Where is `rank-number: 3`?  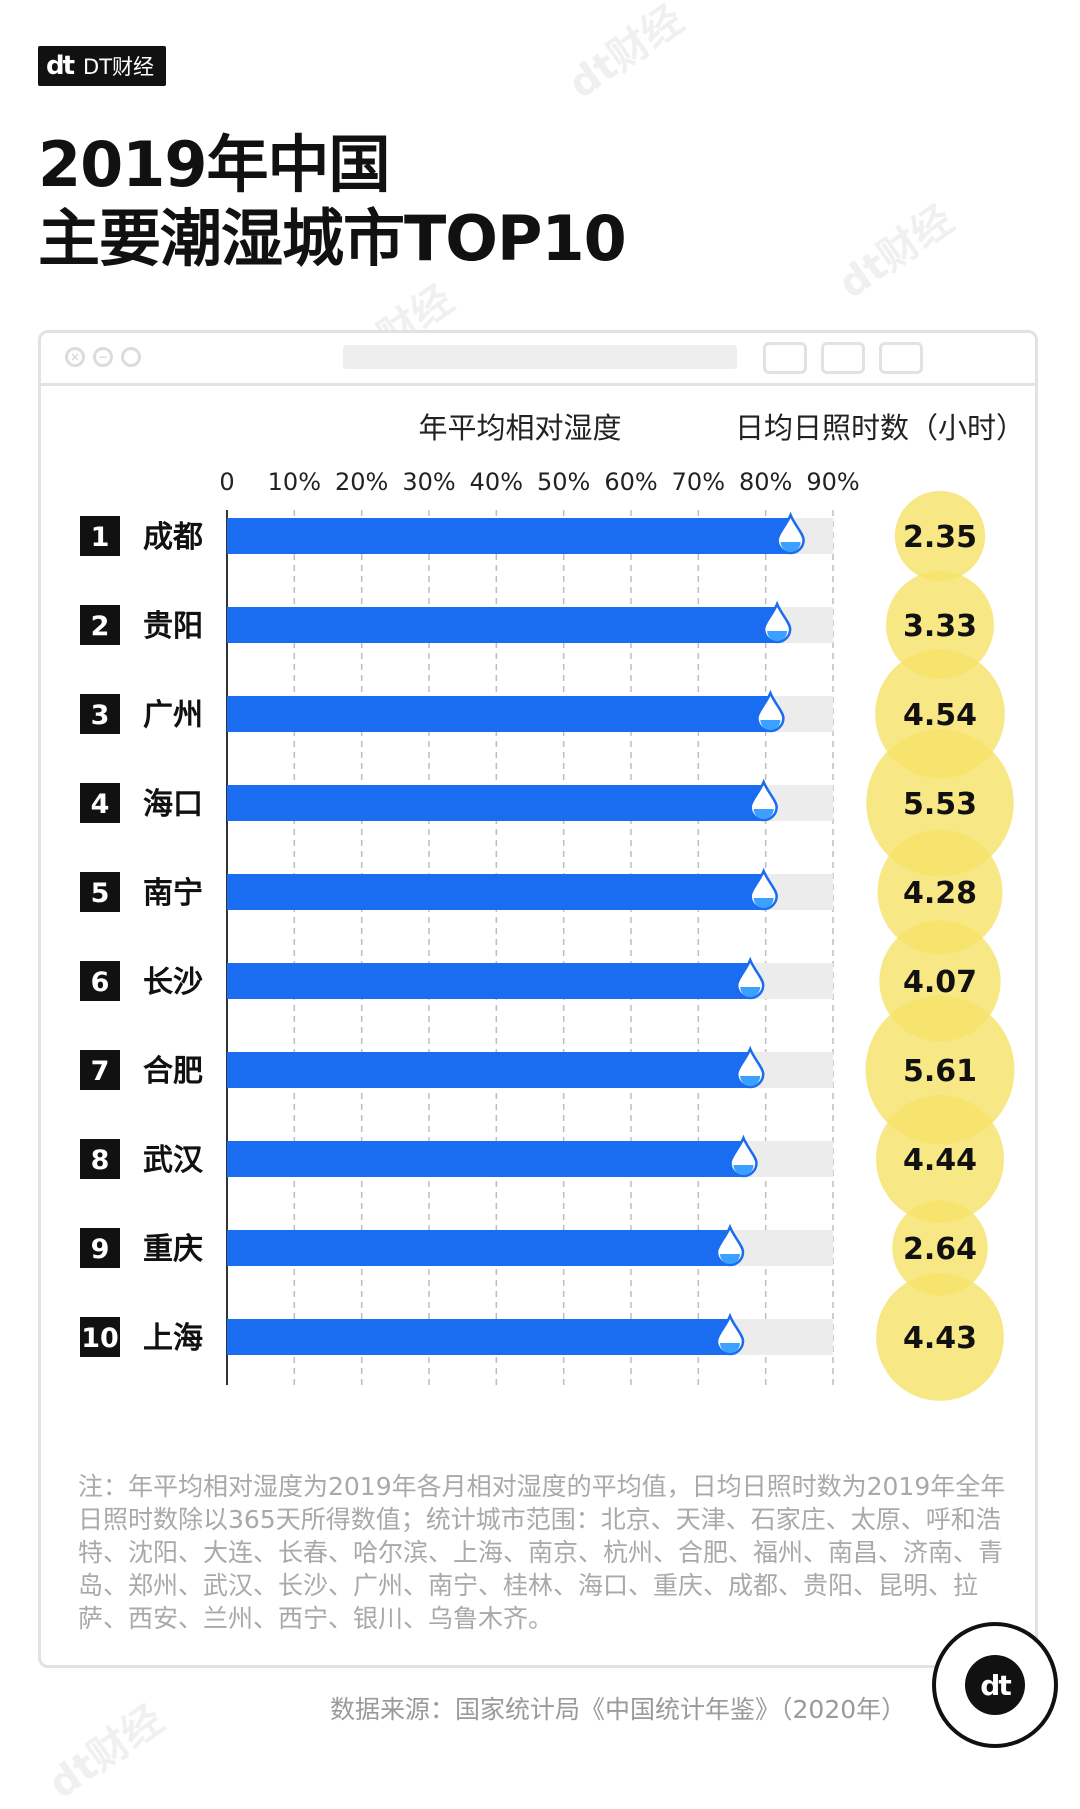
rank-number: 3 is located at coordinates (100, 715).